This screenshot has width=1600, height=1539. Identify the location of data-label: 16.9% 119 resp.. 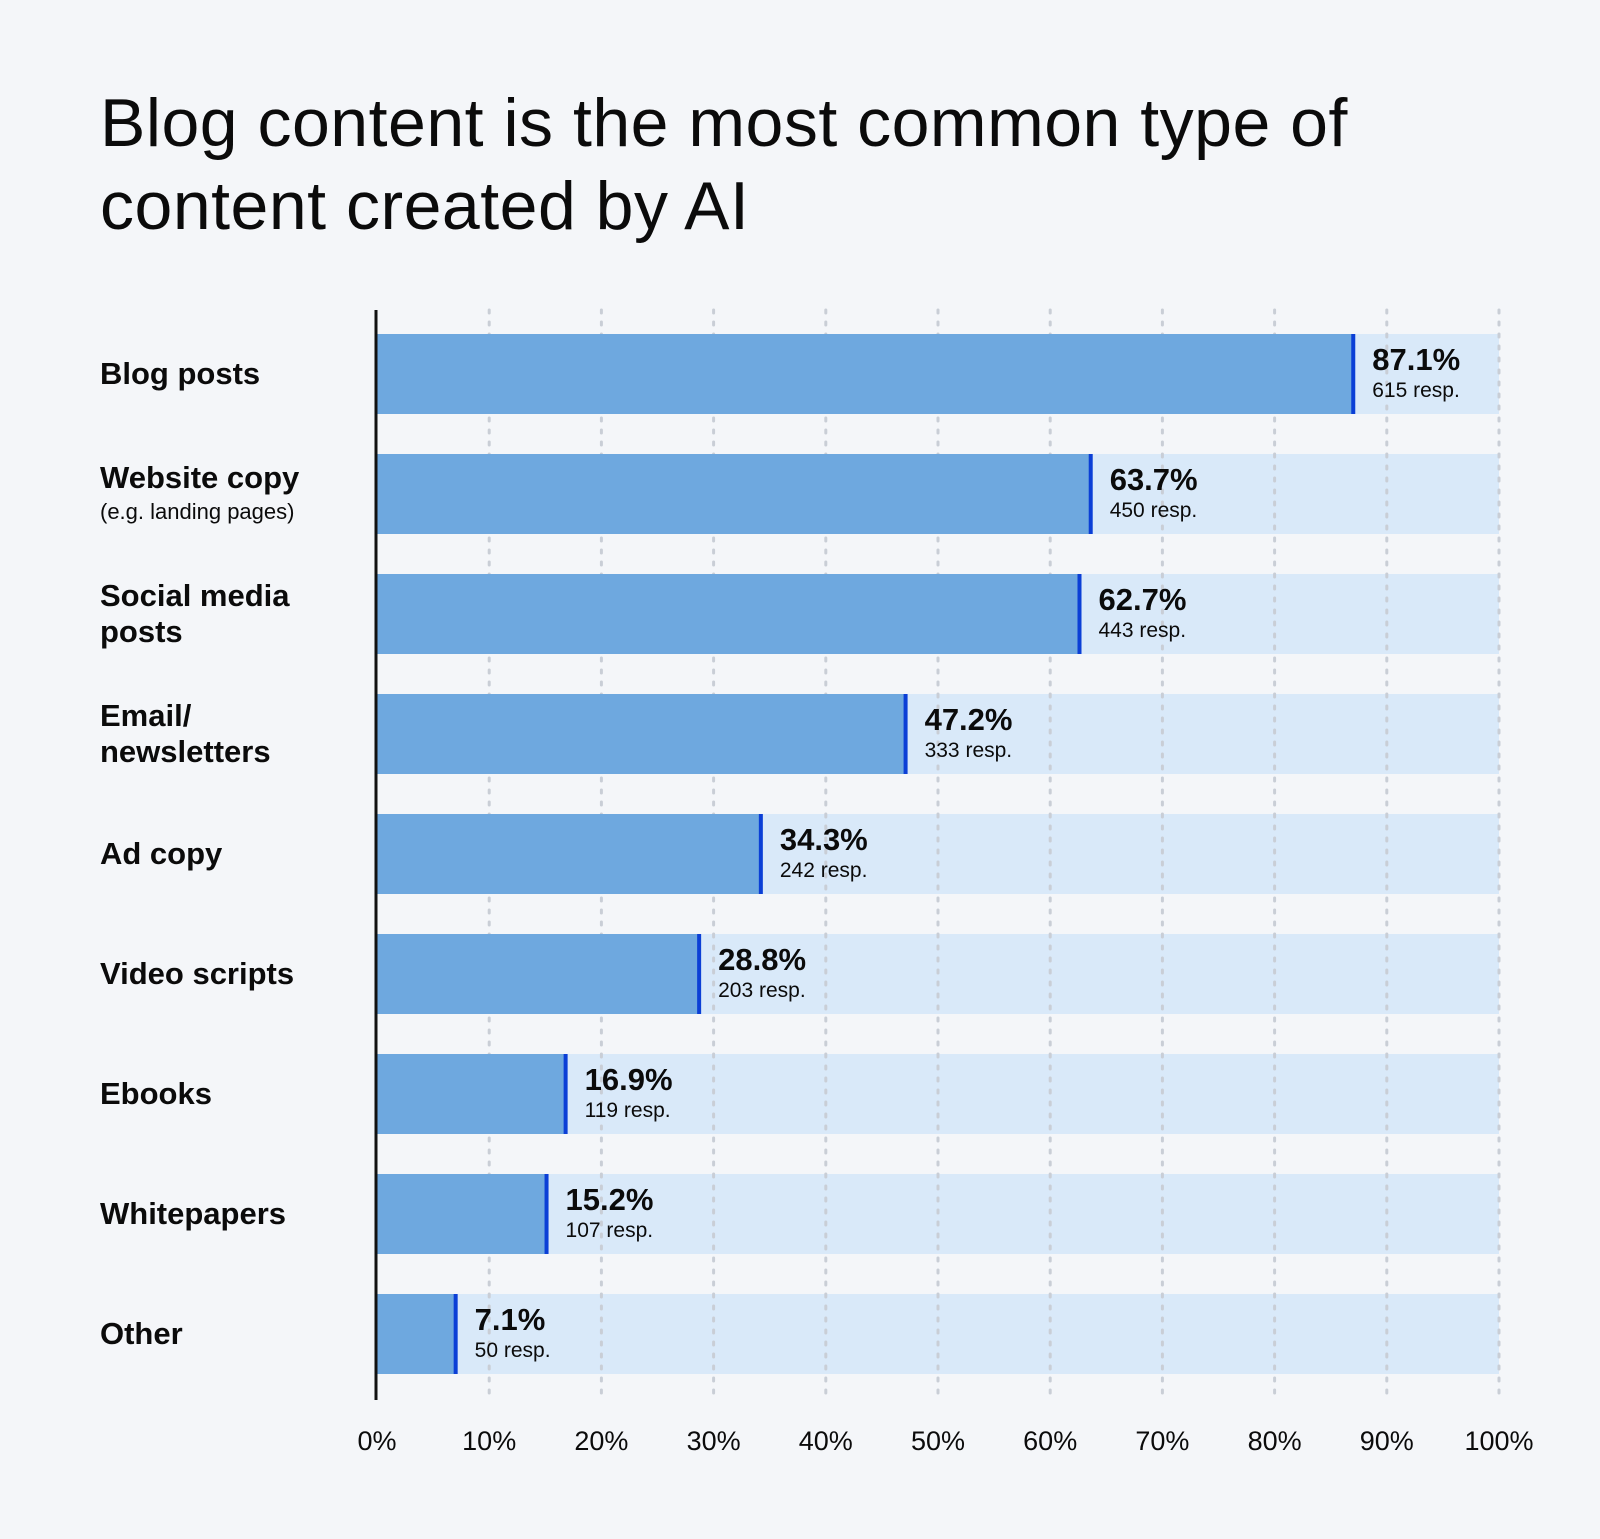
(629, 1094).